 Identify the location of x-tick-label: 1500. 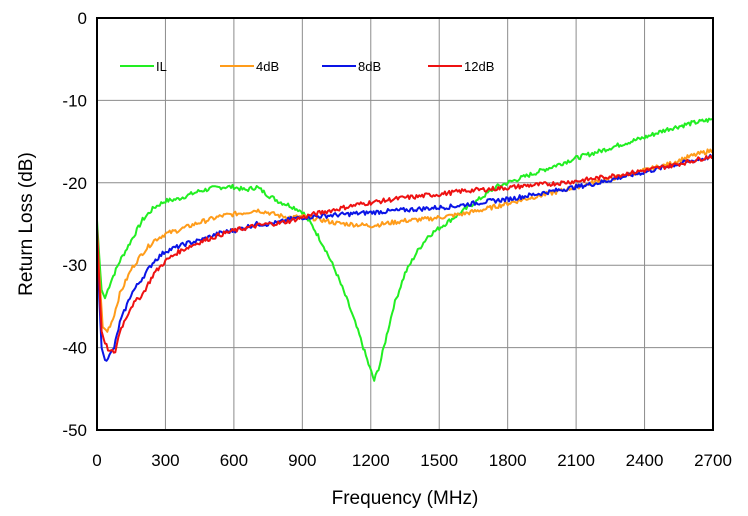
(439, 460).